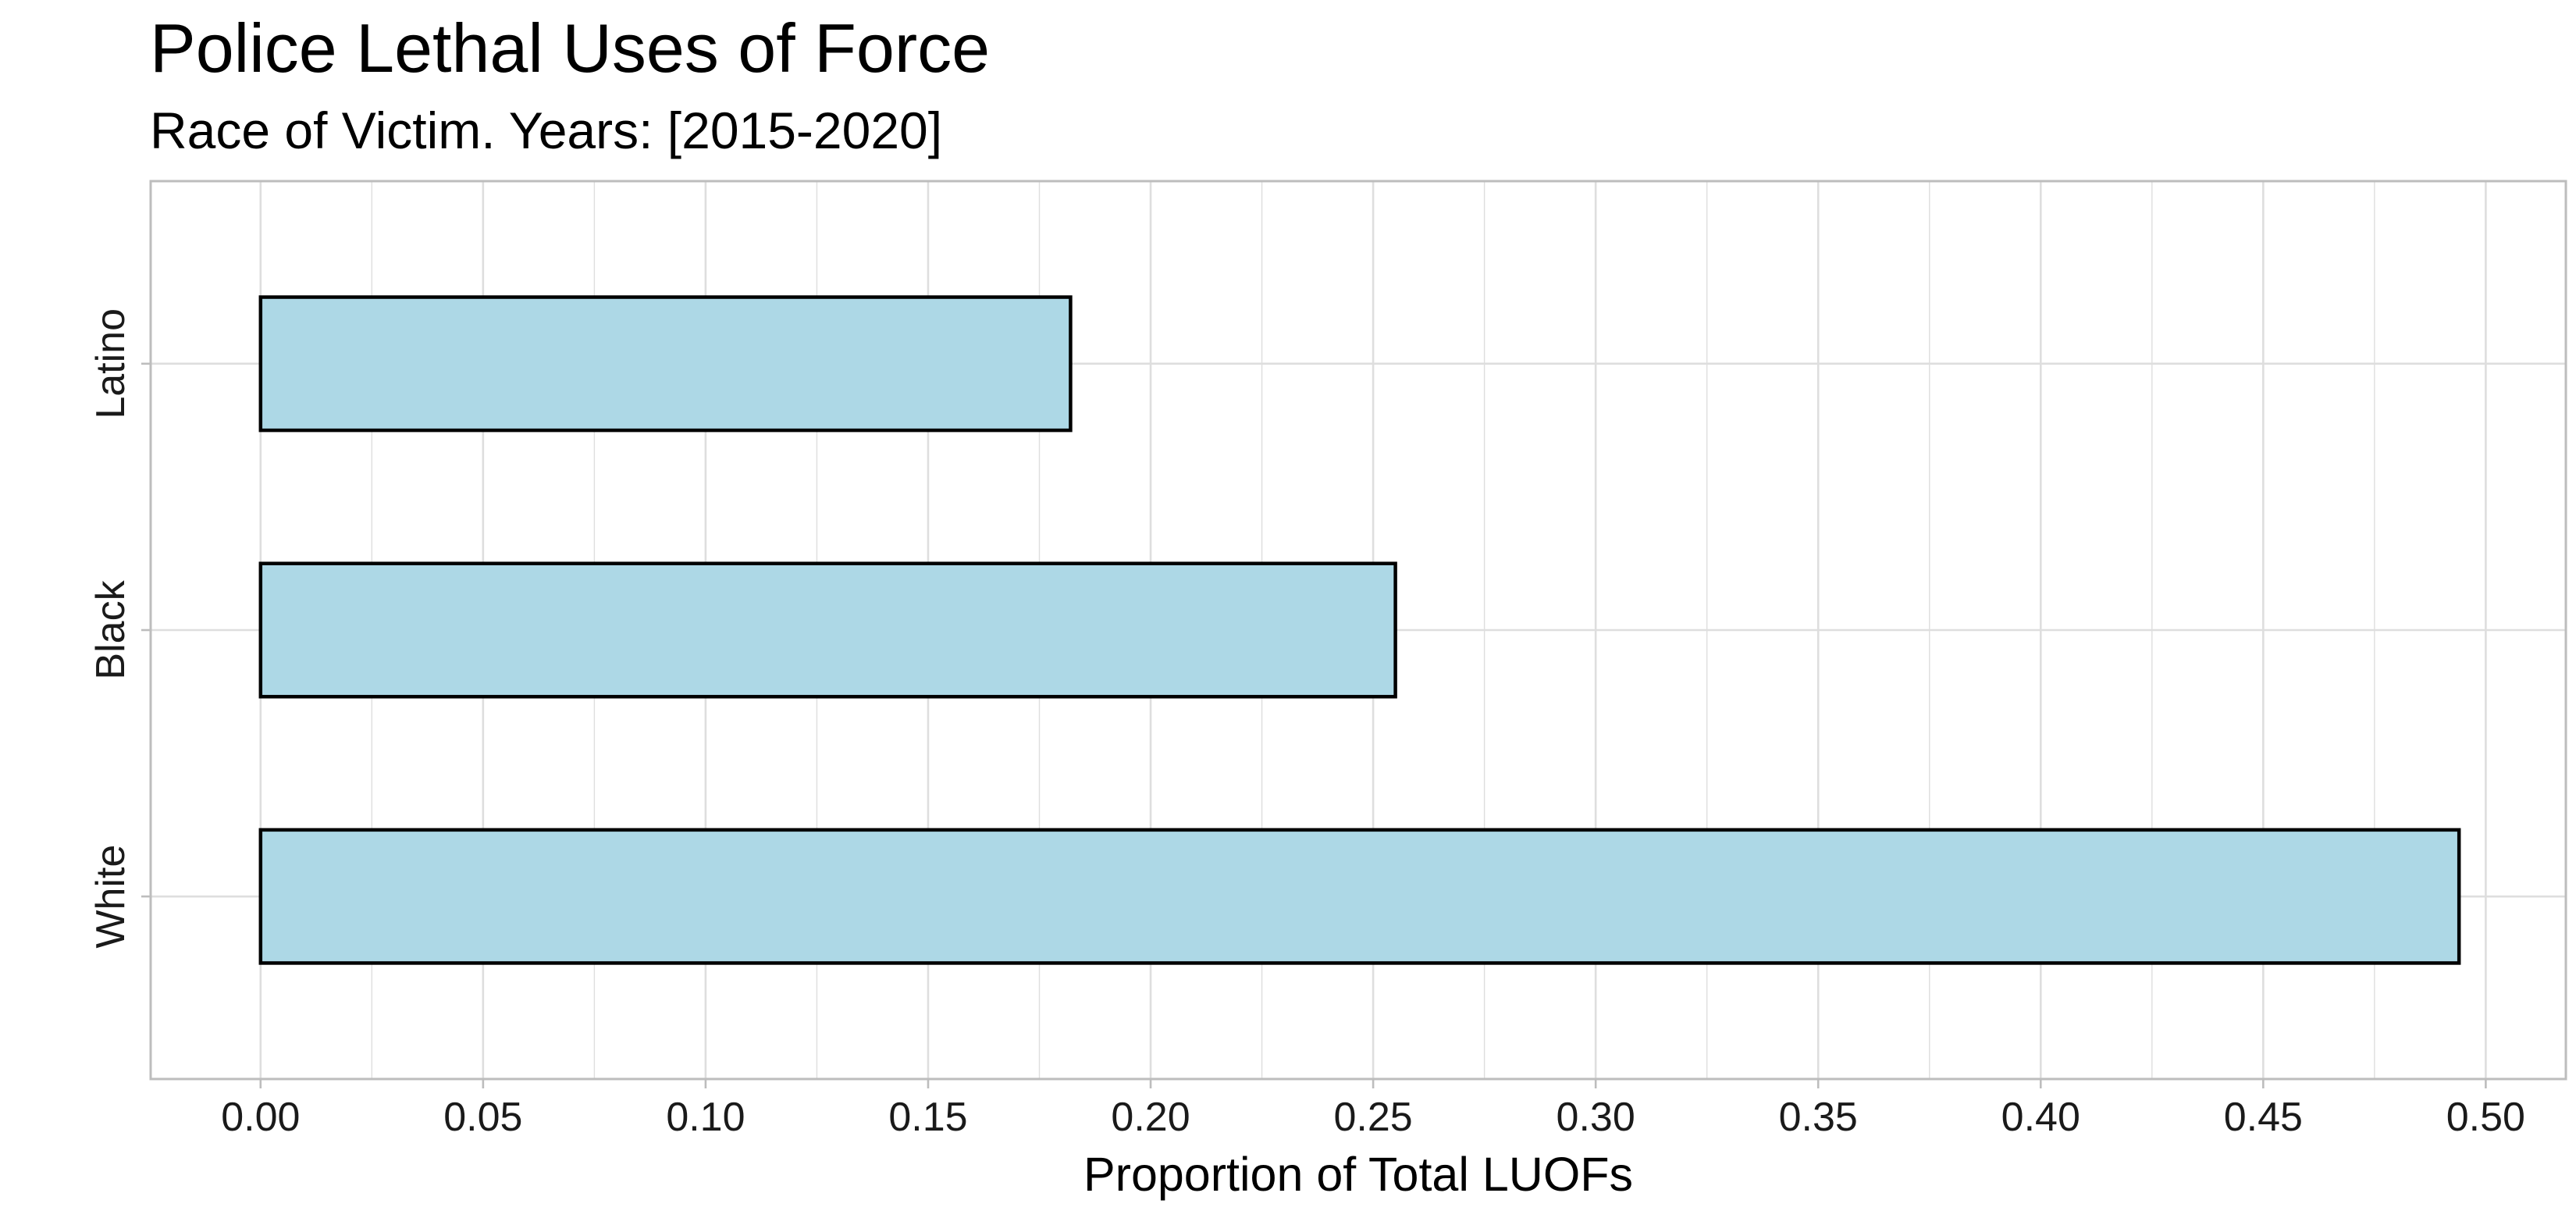 The height and width of the screenshot is (1218, 2576). I want to click on y-axis-labels: White Black Latino, so click(110, 628).